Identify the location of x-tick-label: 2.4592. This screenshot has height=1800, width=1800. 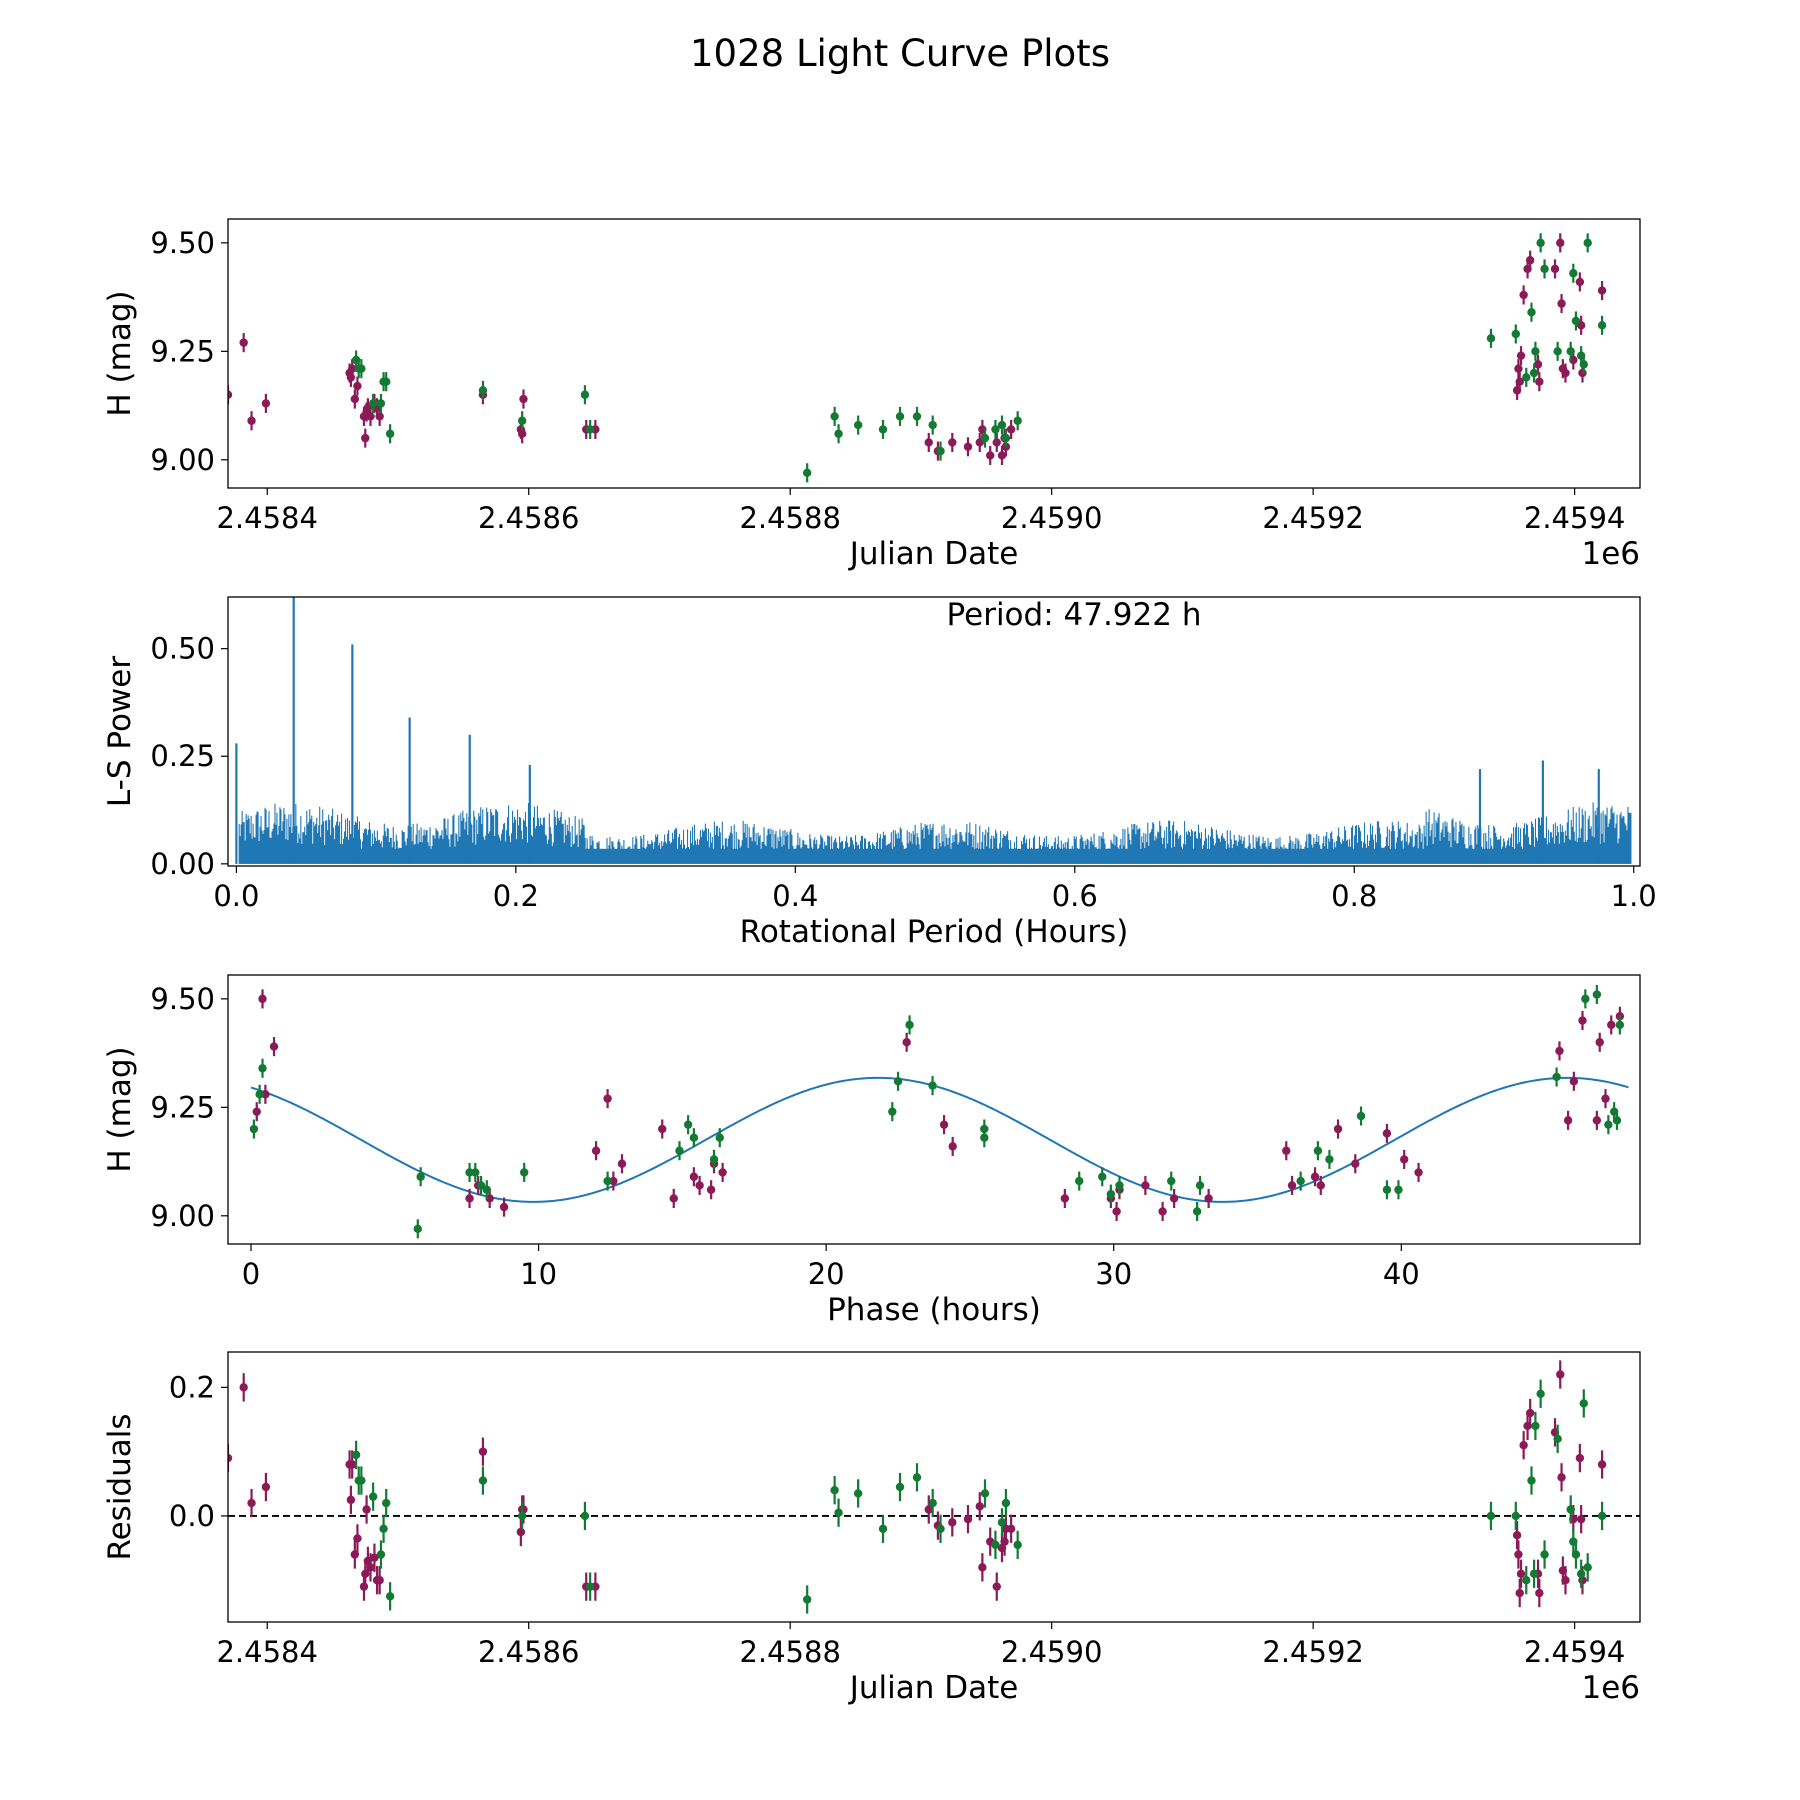
(1312, 518).